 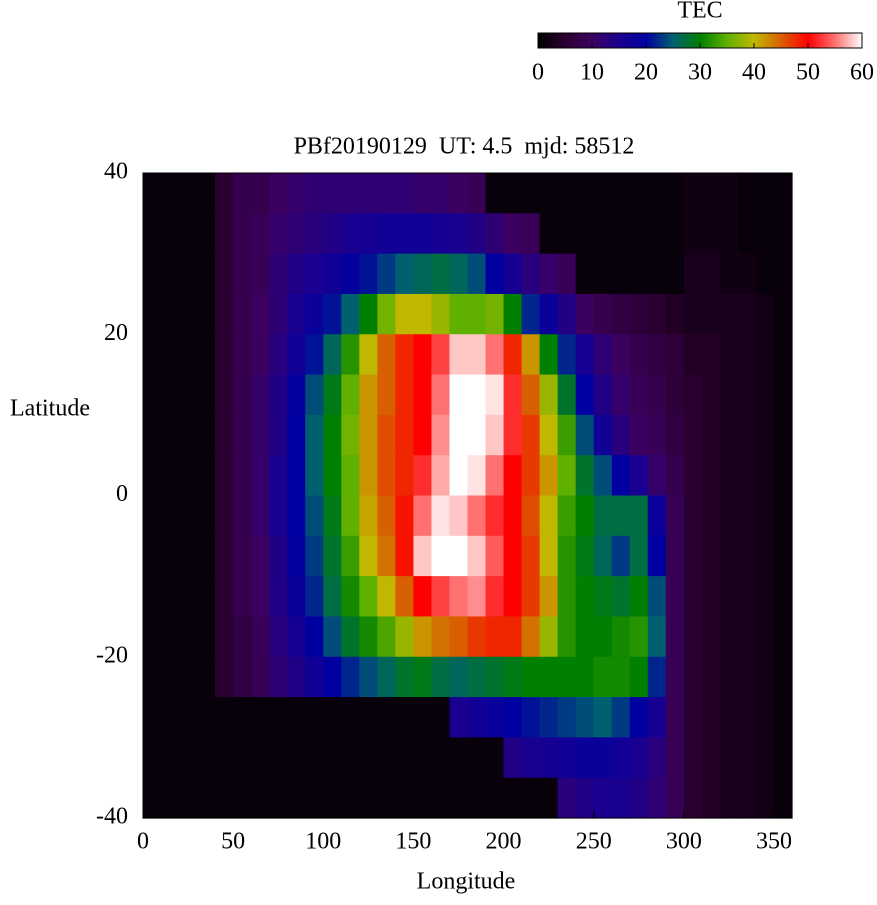 I want to click on x-tick-label: 300, so click(x=684, y=842).